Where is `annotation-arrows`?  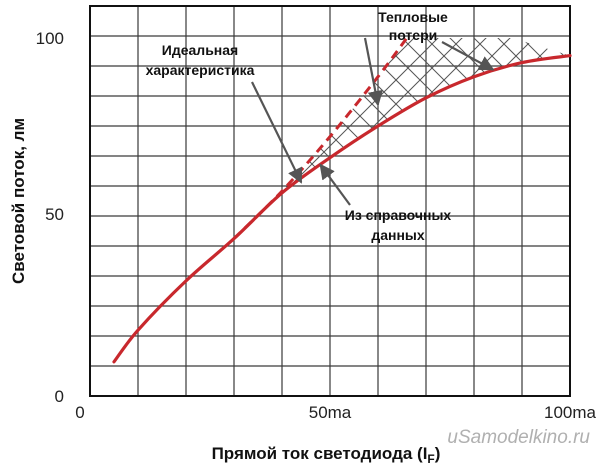 annotation-arrows is located at coordinates (373, 121).